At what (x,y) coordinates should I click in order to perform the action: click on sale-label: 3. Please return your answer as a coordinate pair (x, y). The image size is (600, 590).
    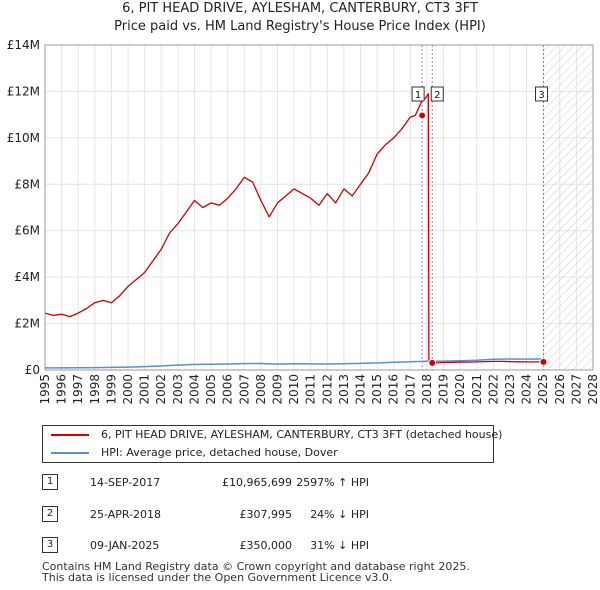
    Looking at the image, I should click on (541, 95).